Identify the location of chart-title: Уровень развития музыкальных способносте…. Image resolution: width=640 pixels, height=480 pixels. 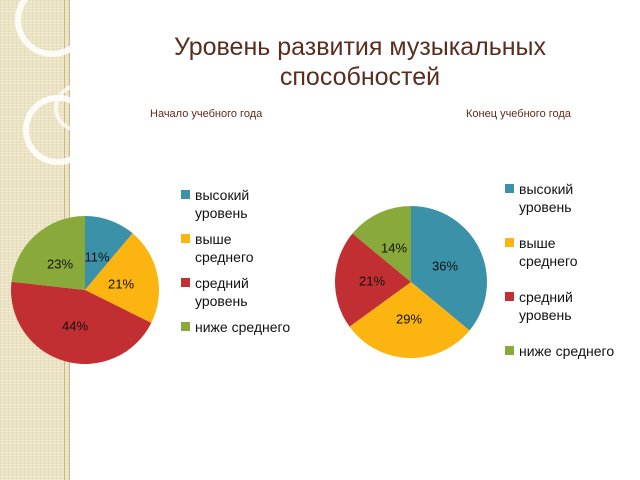
(360, 62).